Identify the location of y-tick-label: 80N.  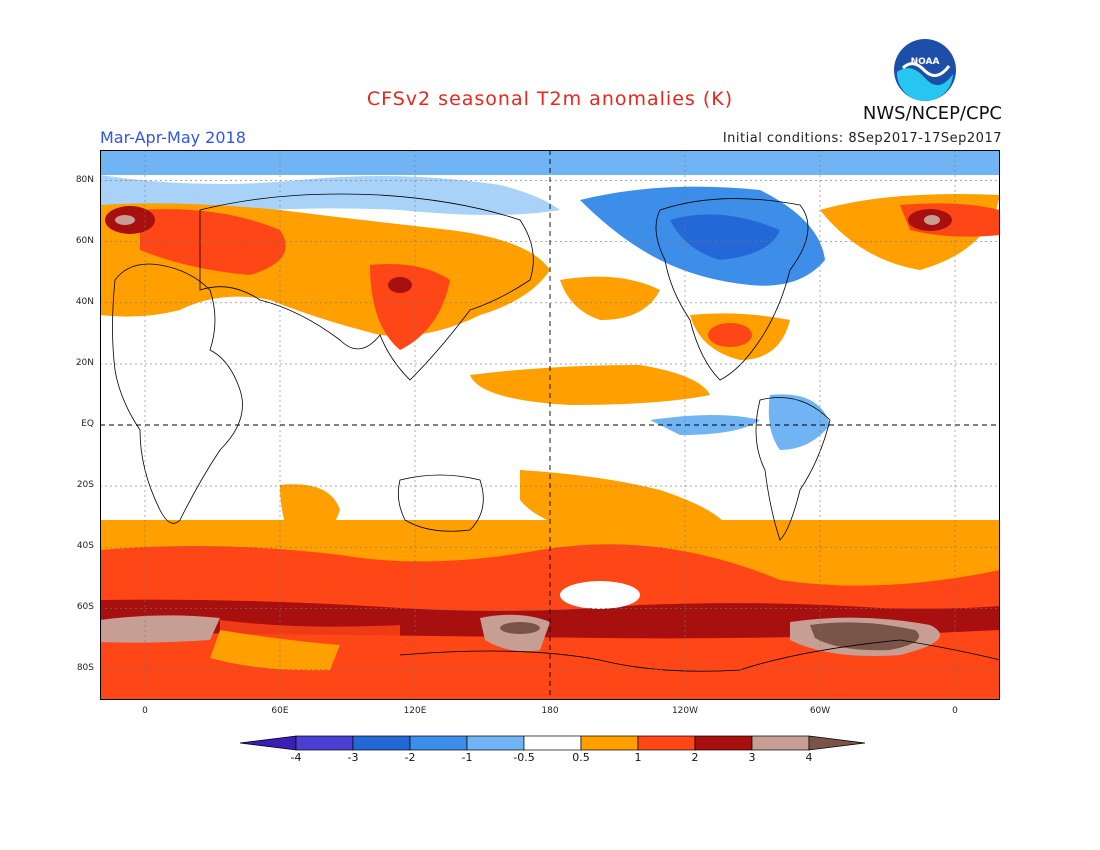
(84, 179).